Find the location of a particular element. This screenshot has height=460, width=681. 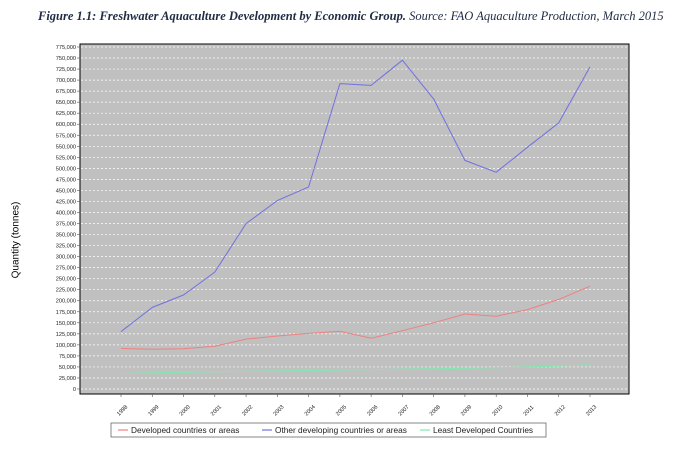

x-tick-label: 2013 is located at coordinates (591, 410).